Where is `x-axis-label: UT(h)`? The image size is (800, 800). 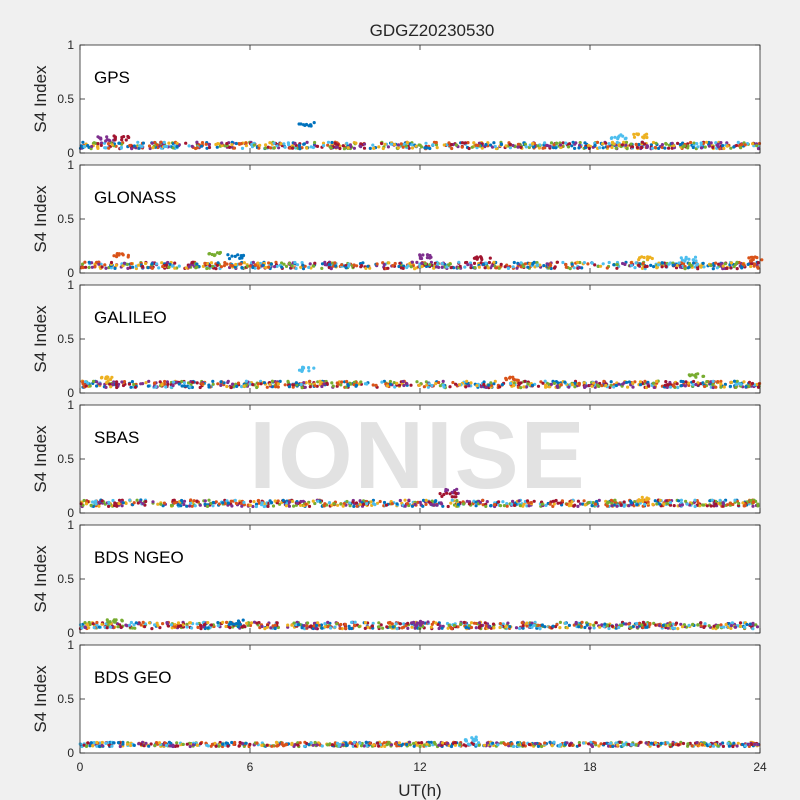 x-axis-label: UT(h) is located at coordinates (419, 790).